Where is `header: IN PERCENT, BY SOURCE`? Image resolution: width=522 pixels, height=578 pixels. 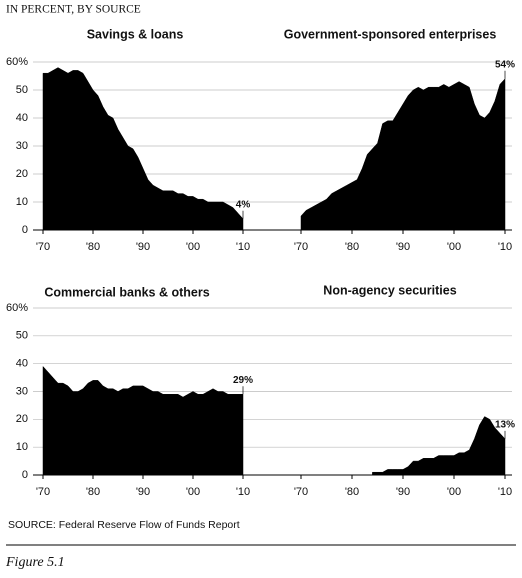 header: IN PERCENT, BY SOURCE is located at coordinates (73, 10).